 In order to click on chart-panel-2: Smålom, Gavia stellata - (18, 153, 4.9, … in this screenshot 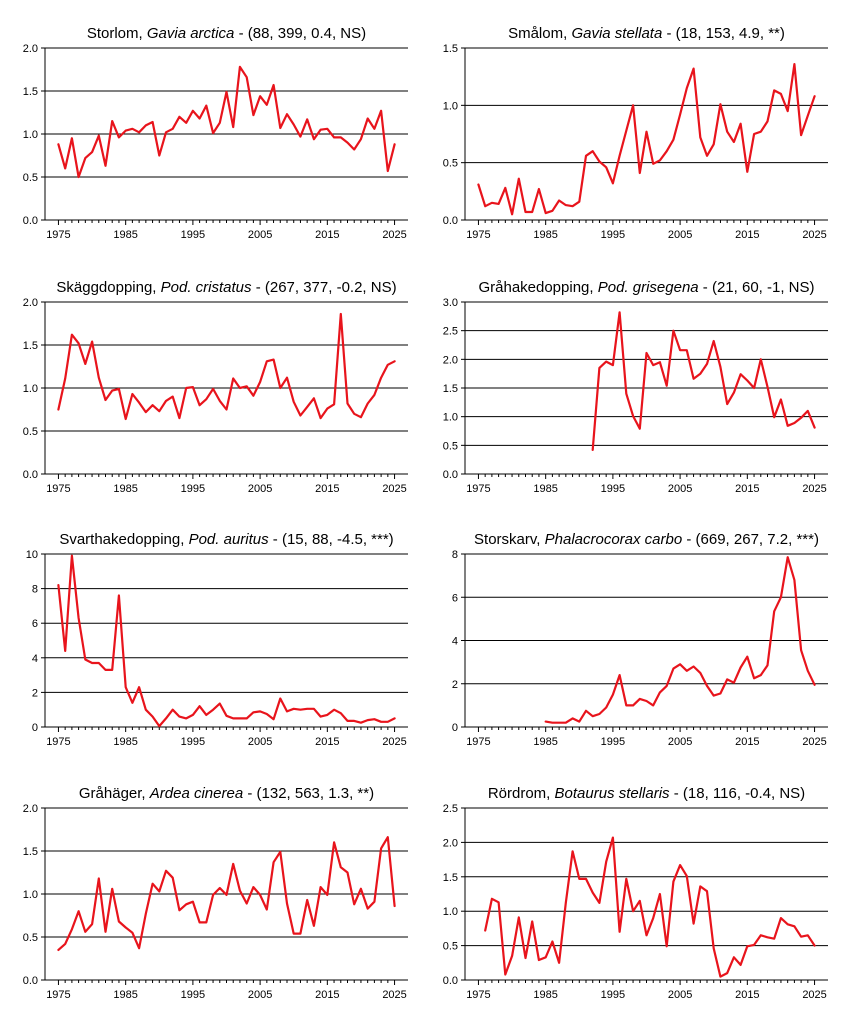, I will do `click(635, 133)`.